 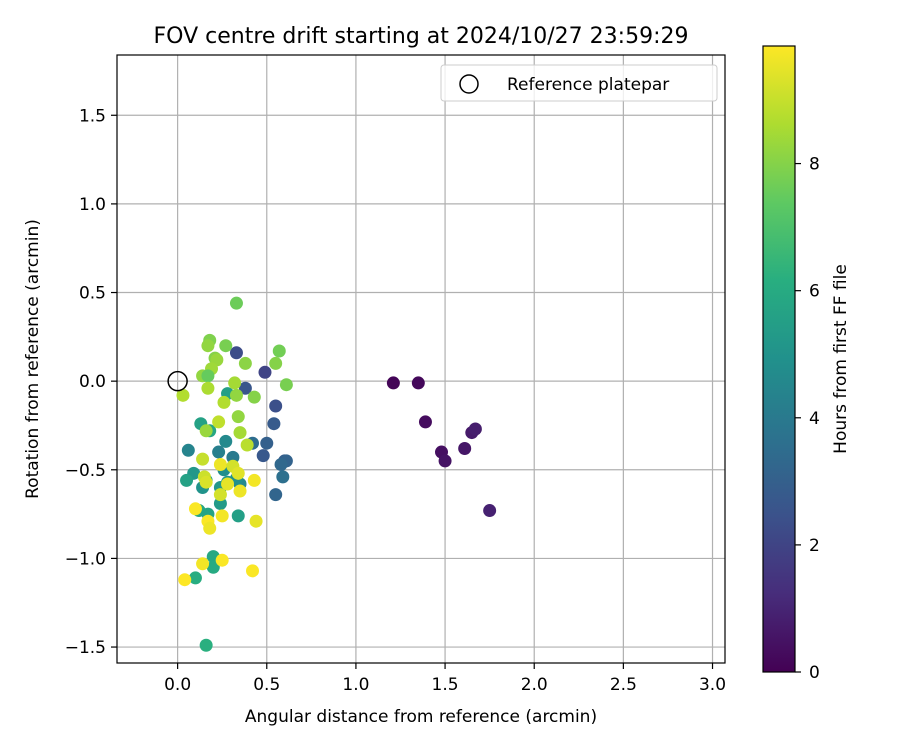 I want to click on reference-platepar-marker, so click(x=177, y=381).